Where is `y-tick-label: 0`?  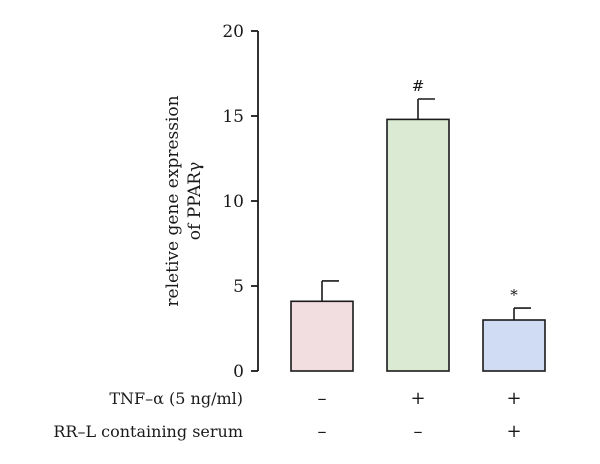 y-tick-label: 0 is located at coordinates (238, 372).